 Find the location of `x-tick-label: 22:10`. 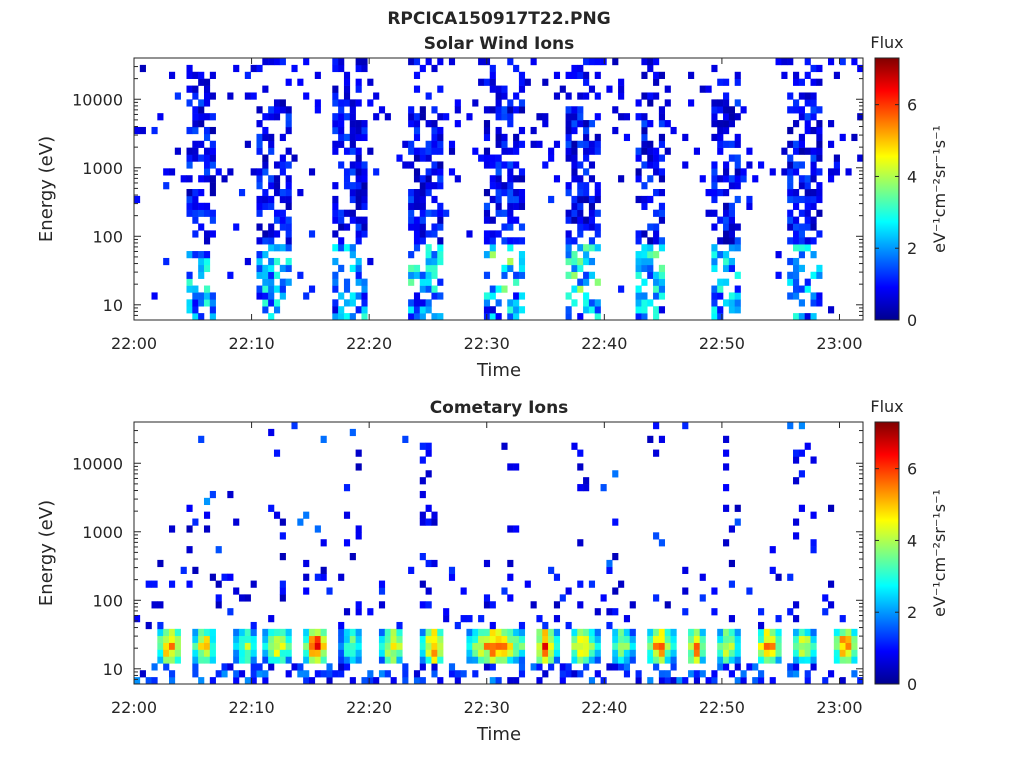

x-tick-label: 22:10 is located at coordinates (252, 343).